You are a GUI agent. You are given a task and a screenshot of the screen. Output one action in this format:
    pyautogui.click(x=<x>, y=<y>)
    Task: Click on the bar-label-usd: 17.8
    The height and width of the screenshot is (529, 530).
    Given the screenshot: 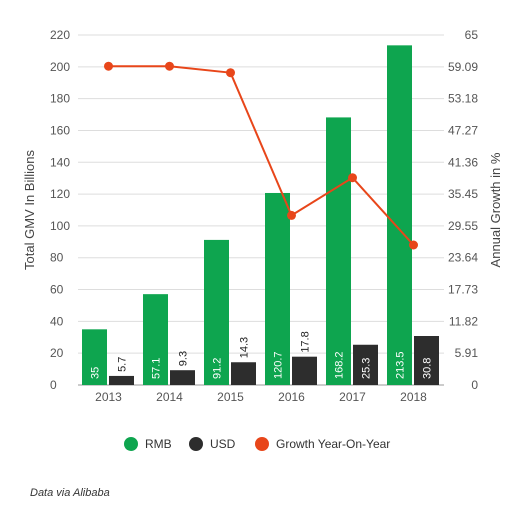 What is the action you would take?
    pyautogui.click(x=306, y=341)
    